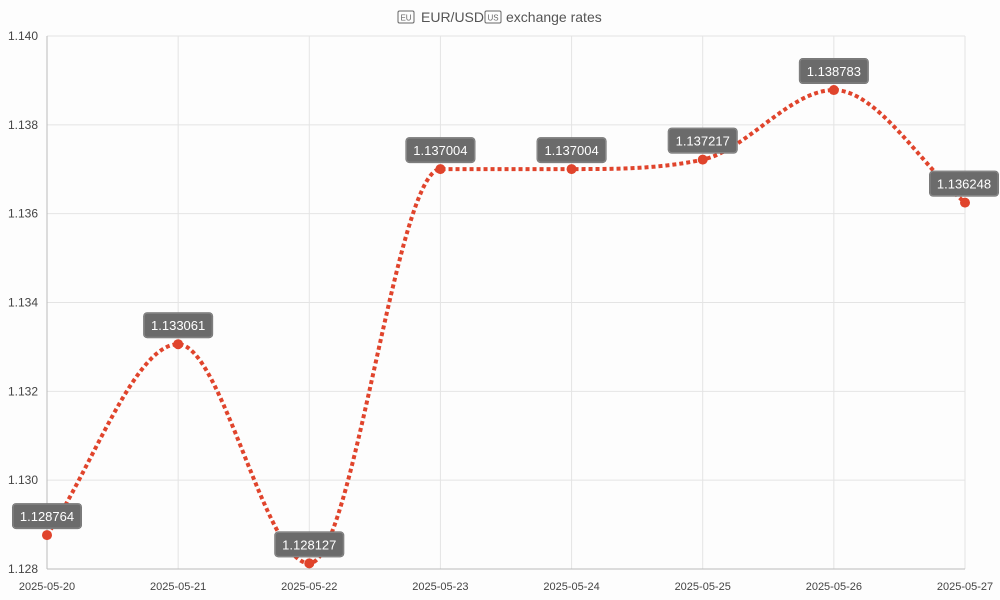 This screenshot has width=1000, height=600. What do you see at coordinates (23, 125) in the screenshot?
I see `y-tick-label: 1.138` at bounding box center [23, 125].